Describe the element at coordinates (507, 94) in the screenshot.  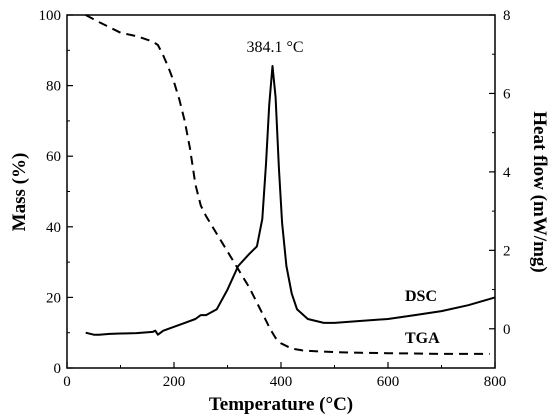
I see `right-y-tick-label: 6` at that location.